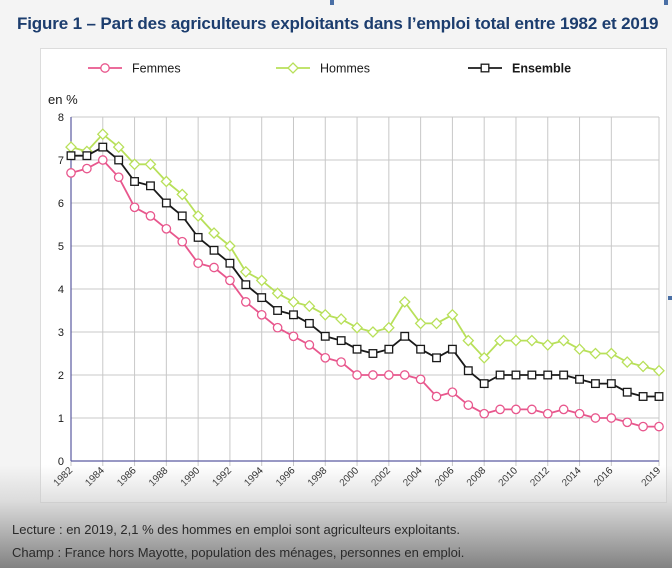 The width and height of the screenshot is (672, 568). I want to click on legend: Femmes Hommes Ensemble, so click(329, 69).